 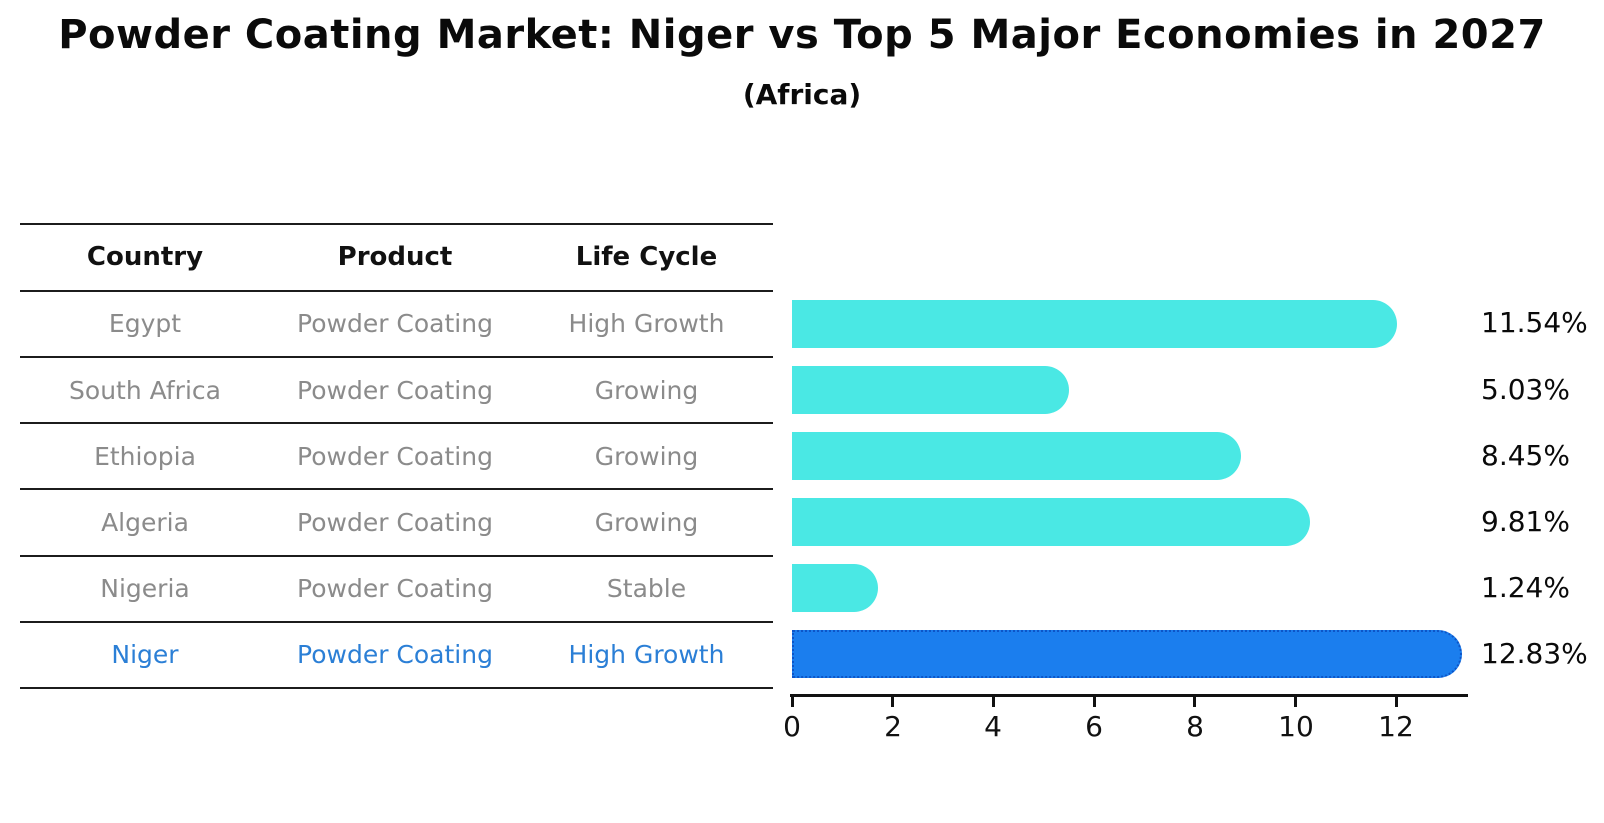 What do you see at coordinates (1396, 726) in the screenshot?
I see `x-axis-tick-label: 12` at bounding box center [1396, 726].